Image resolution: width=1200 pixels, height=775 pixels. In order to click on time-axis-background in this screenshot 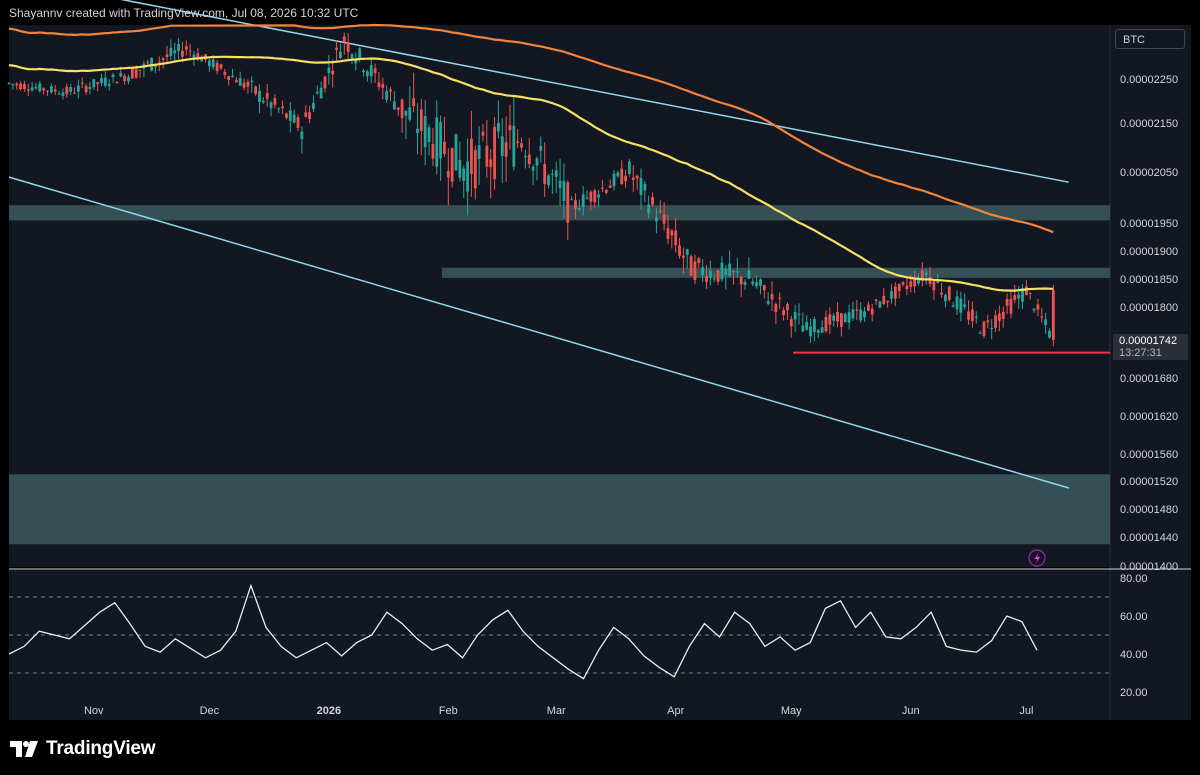, I will do `click(600, 709)`.